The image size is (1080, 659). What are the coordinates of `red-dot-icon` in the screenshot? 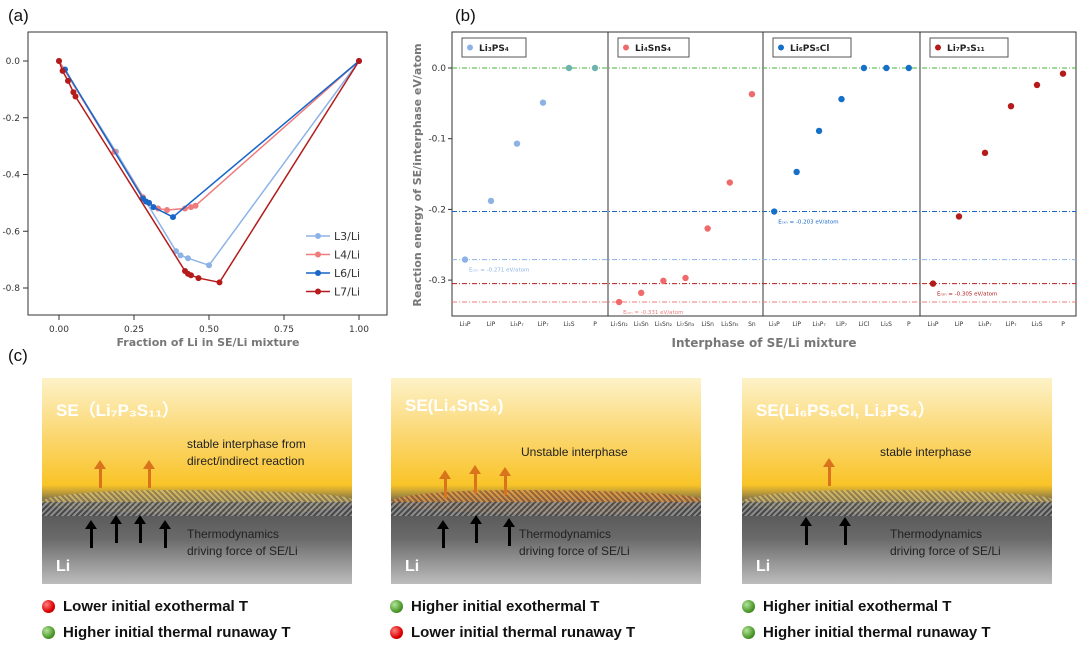 It's located at (396, 632).